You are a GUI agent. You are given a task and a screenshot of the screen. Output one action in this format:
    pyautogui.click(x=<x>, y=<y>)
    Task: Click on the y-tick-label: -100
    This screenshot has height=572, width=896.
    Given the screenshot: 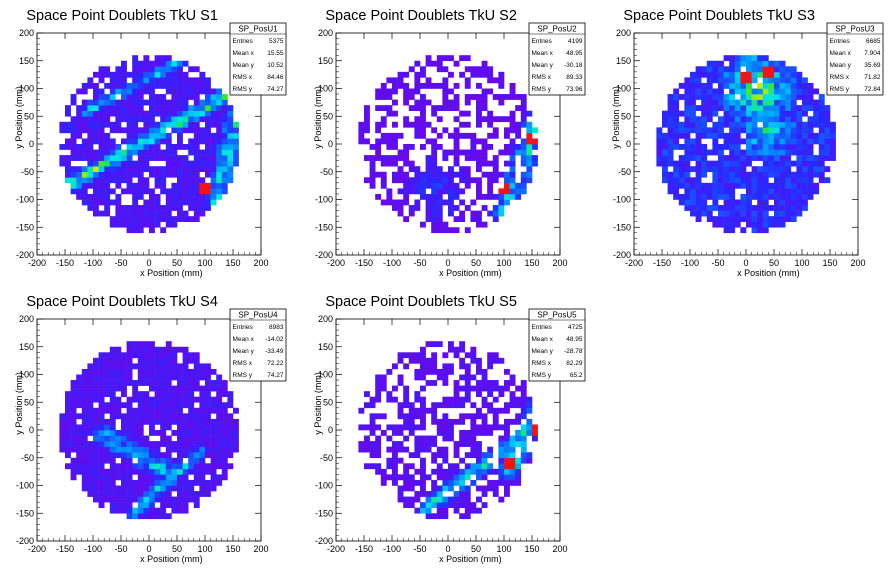 What is the action you would take?
    pyautogui.click(x=622, y=200)
    